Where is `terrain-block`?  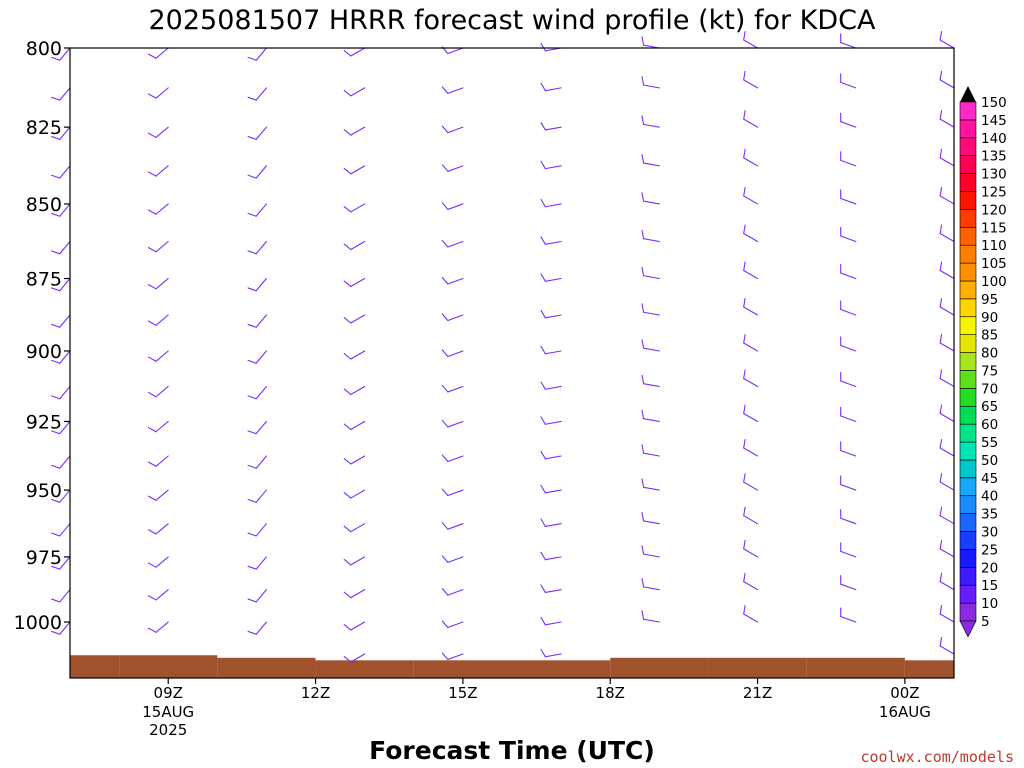
terrain-block is located at coordinates (855, 667).